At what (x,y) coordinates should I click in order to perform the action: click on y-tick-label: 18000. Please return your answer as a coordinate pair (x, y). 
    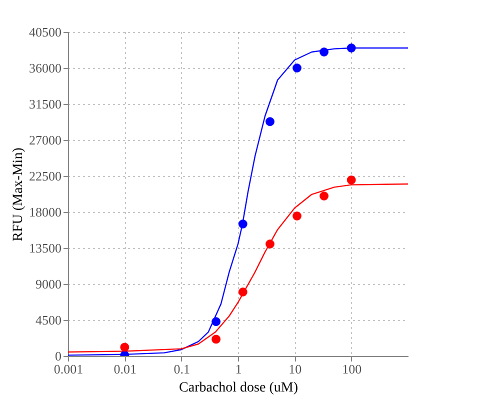
    Looking at the image, I should click on (45, 212).